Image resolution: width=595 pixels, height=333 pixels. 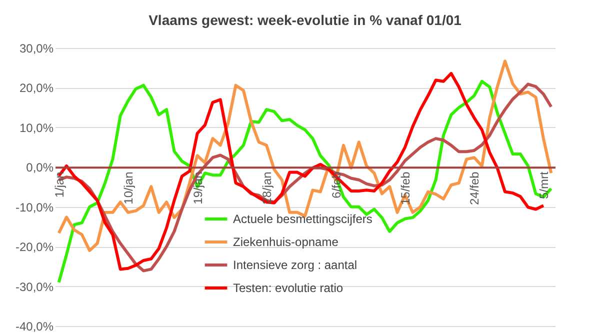 What do you see at coordinates (305, 20) in the screenshot?
I see `chart-title: Vlaams gewest: week-evolutie in % vanaf 01/01` at bounding box center [305, 20].